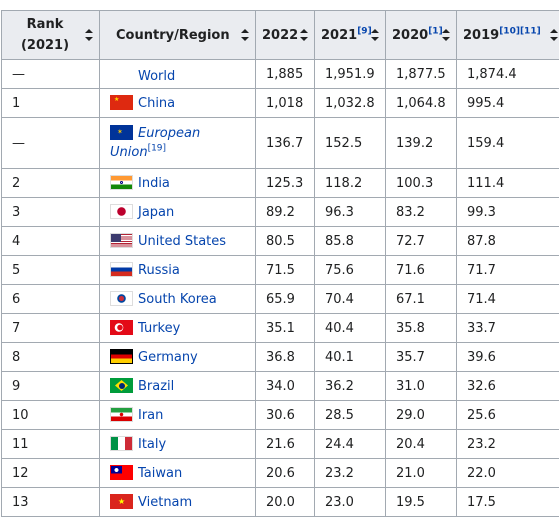 The image size is (559, 520). Describe the element at coordinates (156, 212) in the screenshot. I see `country-link-japan: Japan` at that location.